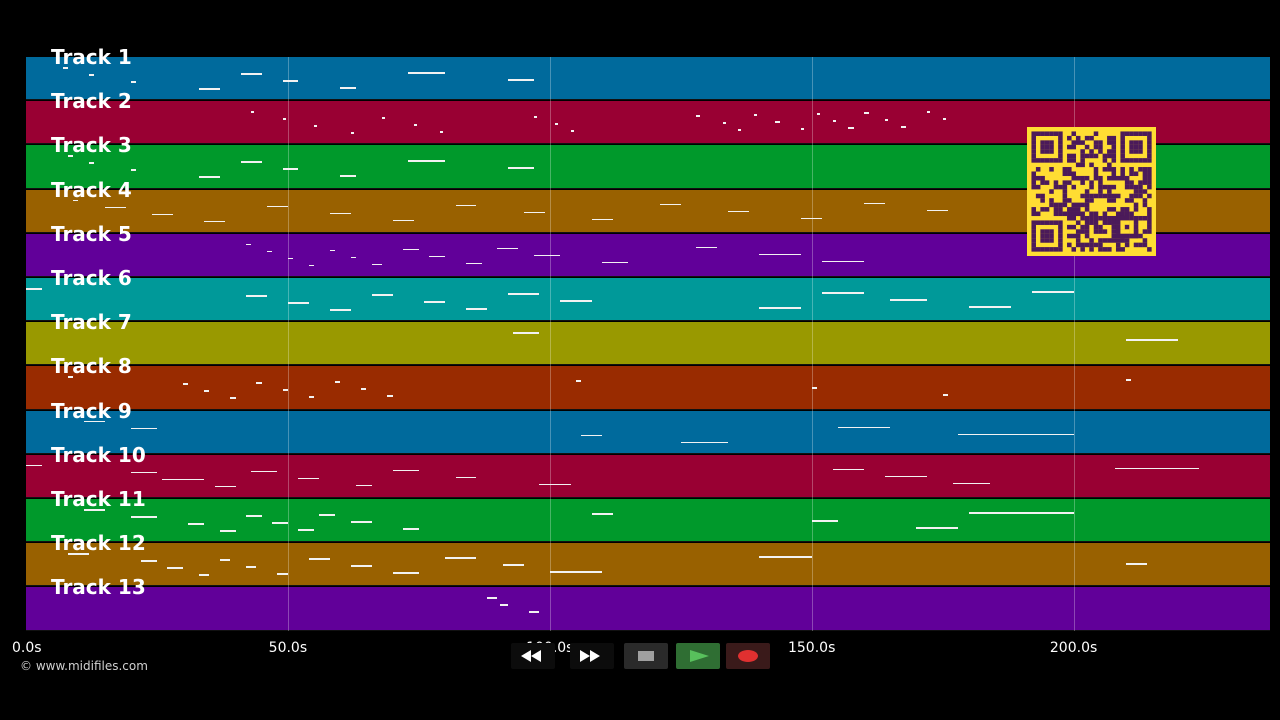  Describe the element at coordinates (27, 648) in the screenshot. I see `tick-label: 0.0s` at that location.